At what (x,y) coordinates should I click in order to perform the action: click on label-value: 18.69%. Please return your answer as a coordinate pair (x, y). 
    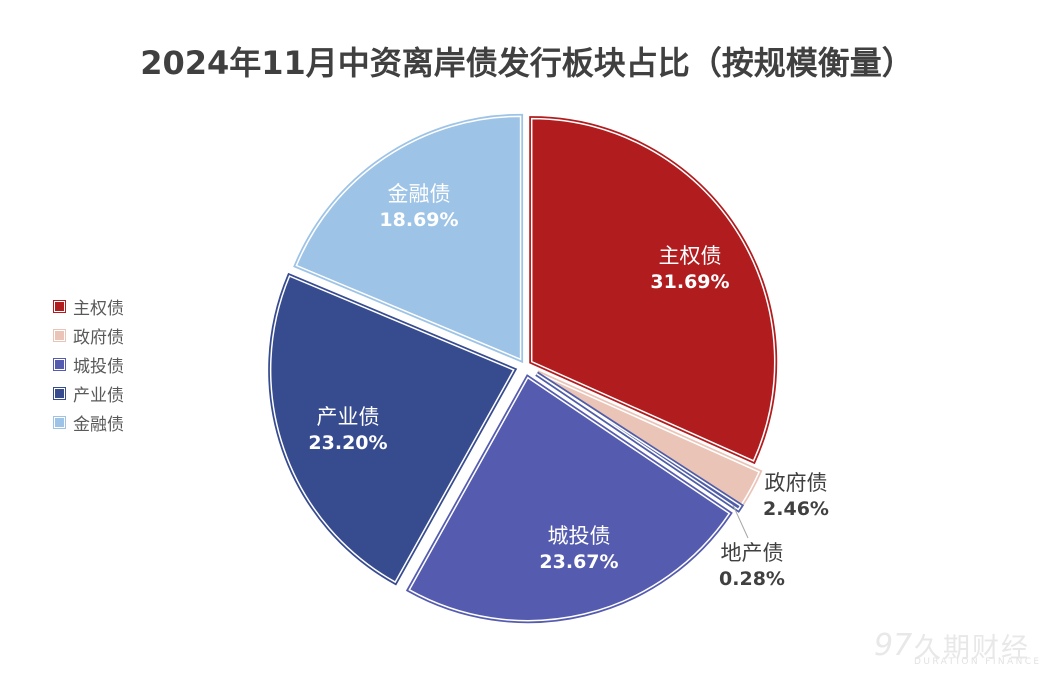
    Looking at the image, I should click on (419, 220).